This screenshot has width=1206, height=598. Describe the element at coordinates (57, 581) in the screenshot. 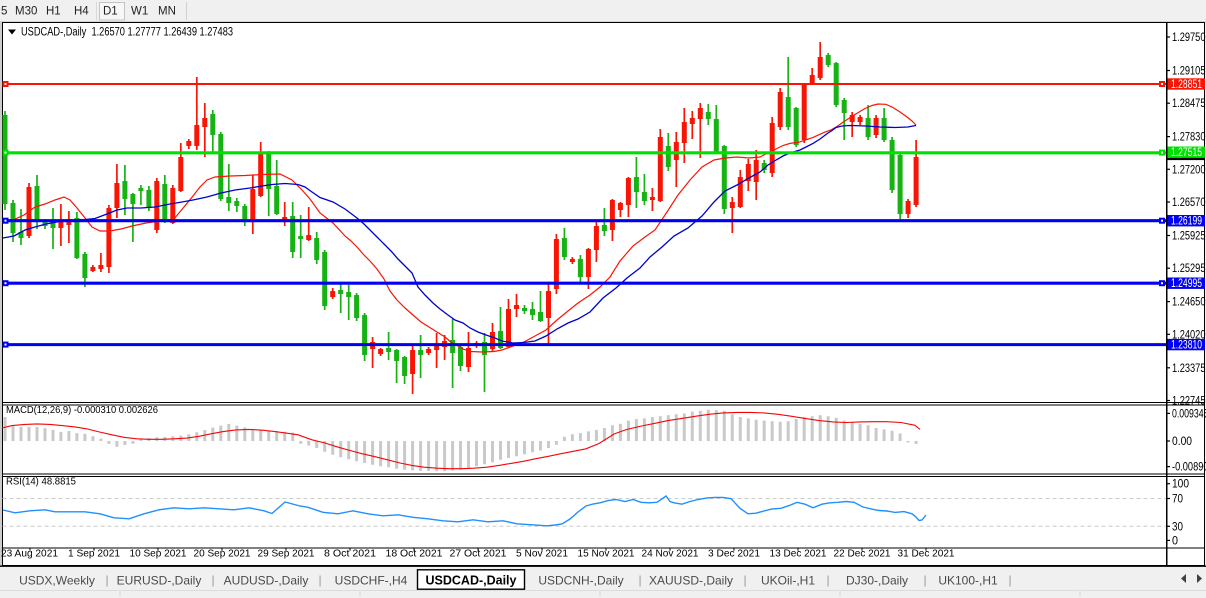

I see `svg-text: USDX,Weekly` at that location.